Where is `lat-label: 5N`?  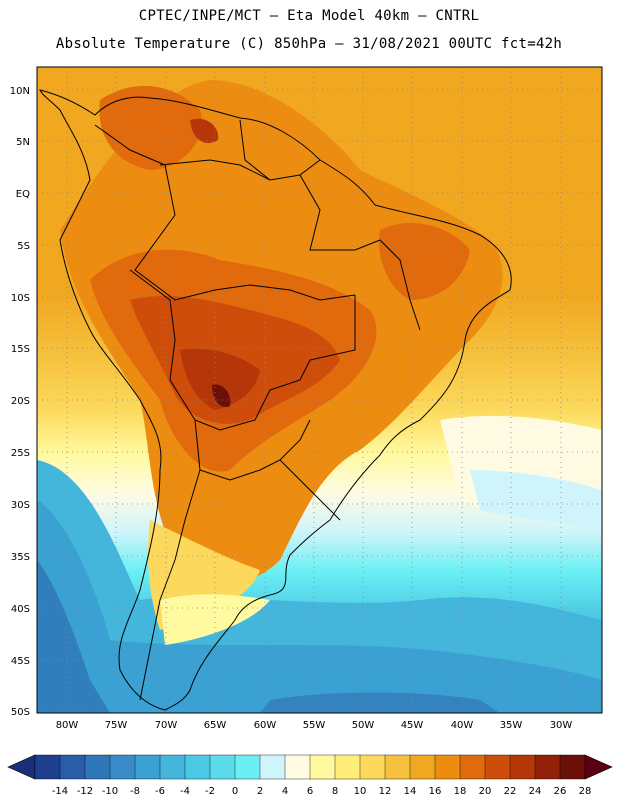 lat-label: 5N is located at coordinates (23, 142).